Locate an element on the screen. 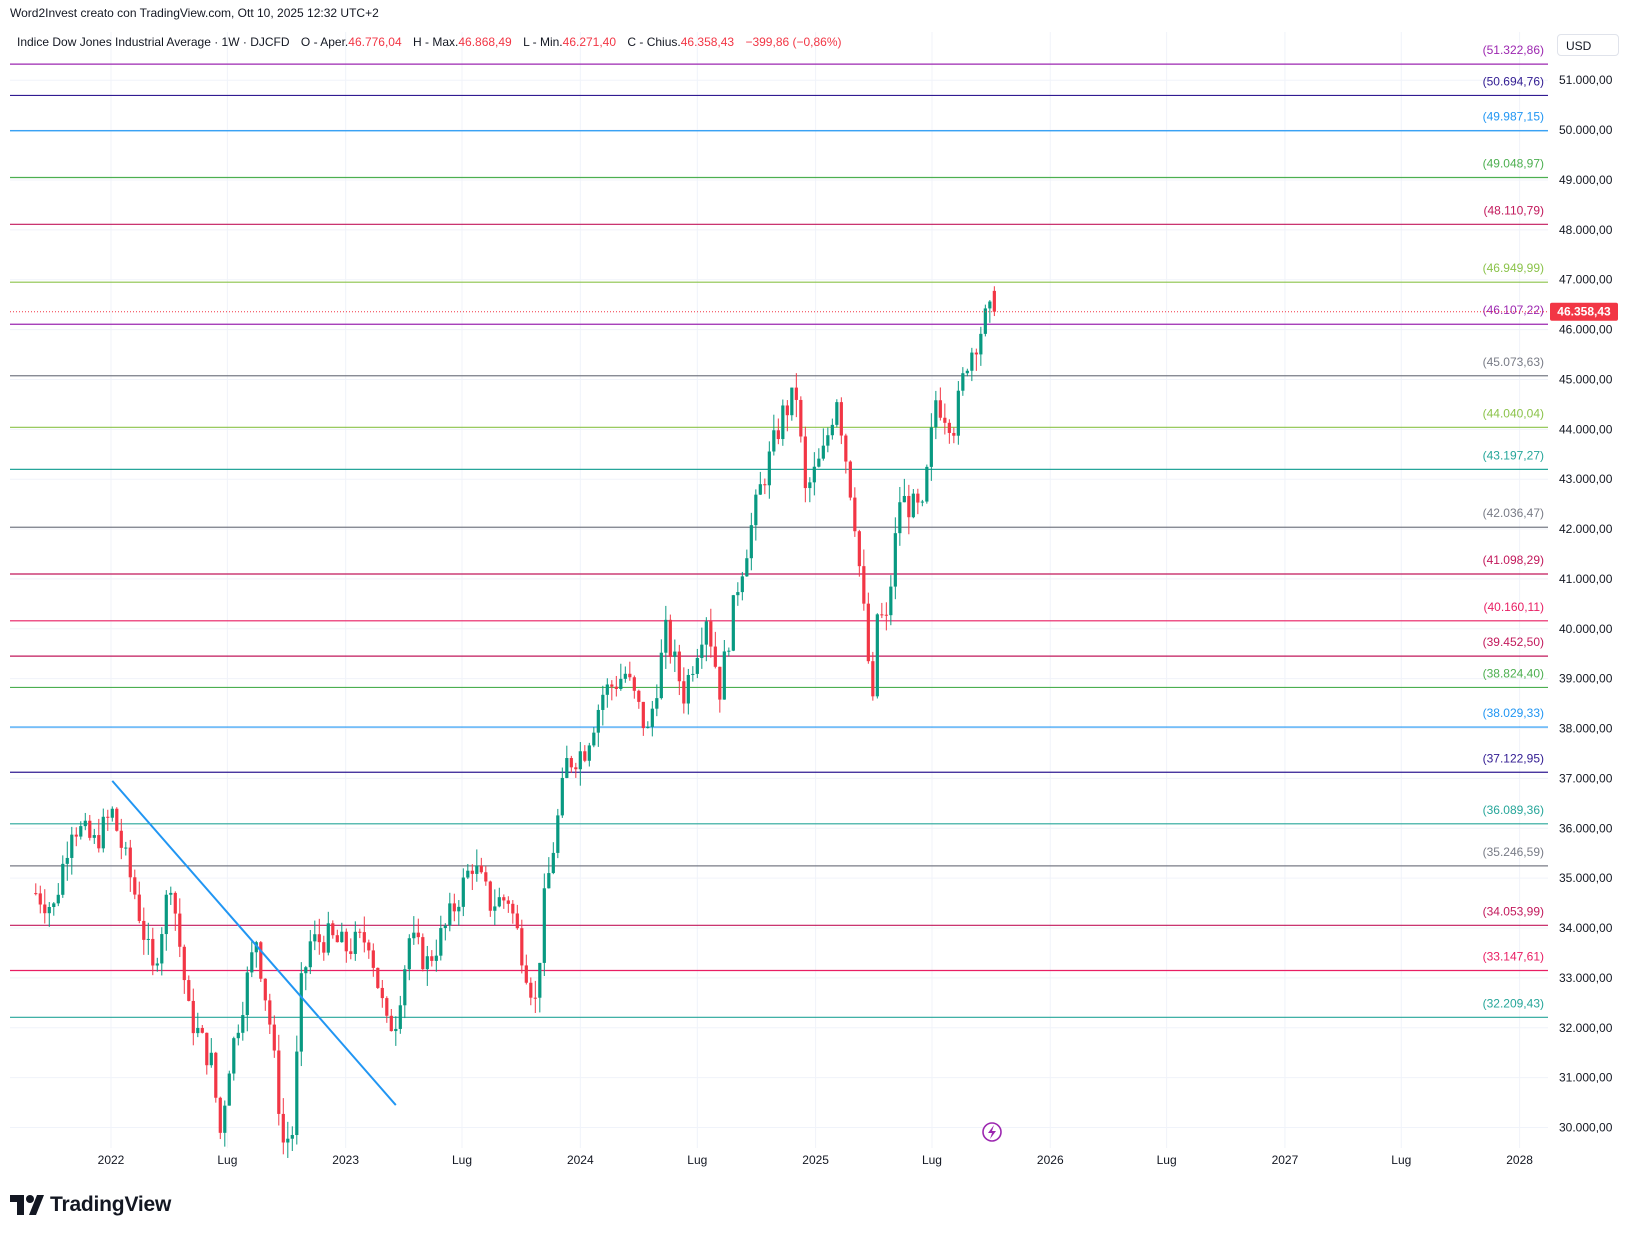 The image size is (1633, 1234). level-label: (38.824,40) is located at coordinates (1513, 673).